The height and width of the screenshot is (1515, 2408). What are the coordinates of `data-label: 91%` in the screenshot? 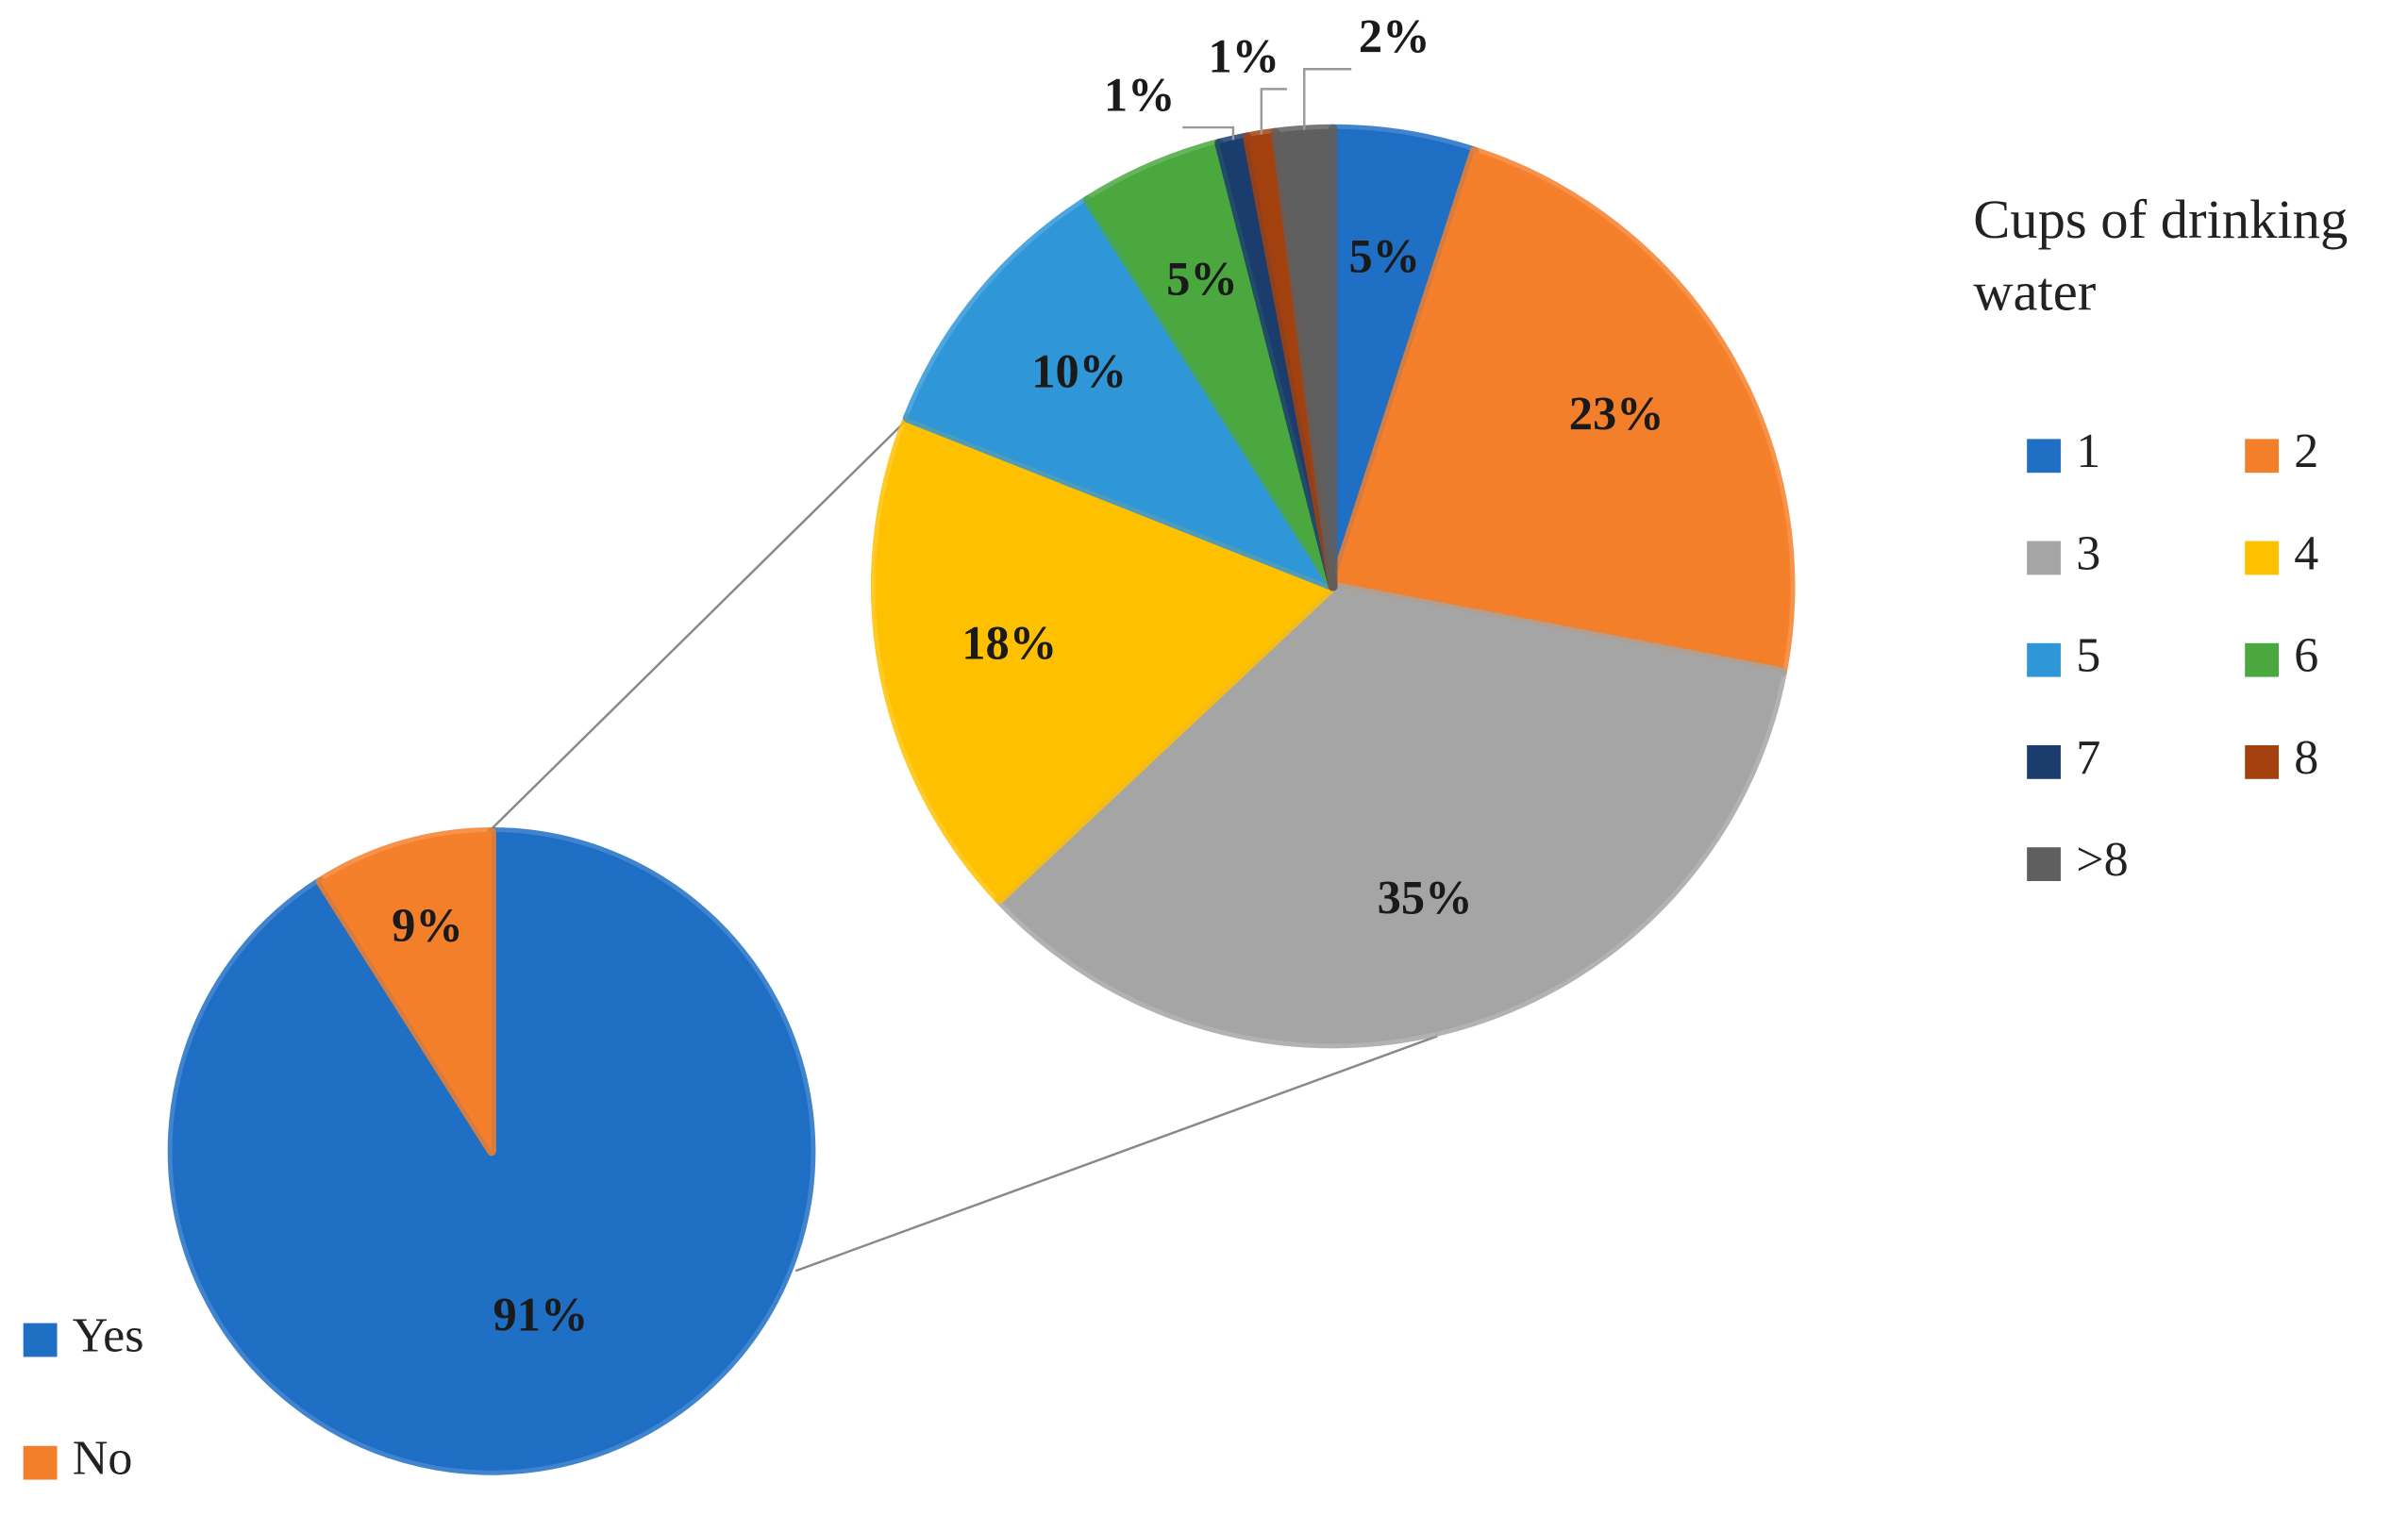 It's located at (540, 1315).